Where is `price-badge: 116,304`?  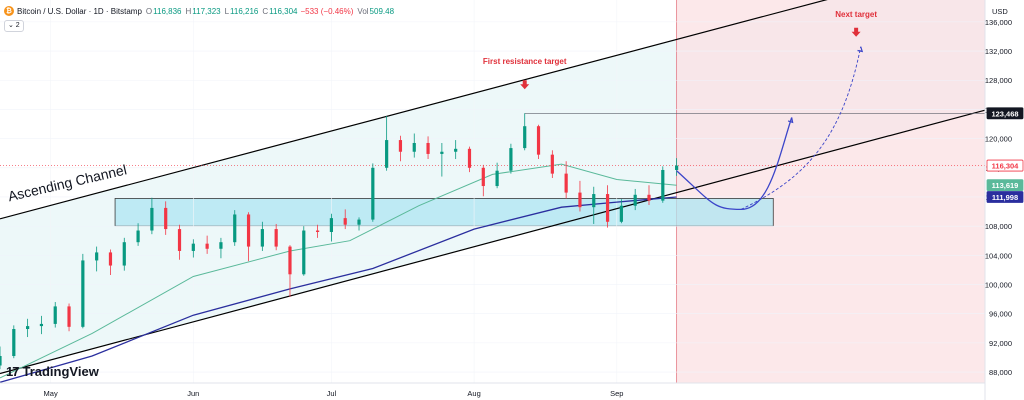
price-badge: 116,304 is located at coordinates (1005, 165).